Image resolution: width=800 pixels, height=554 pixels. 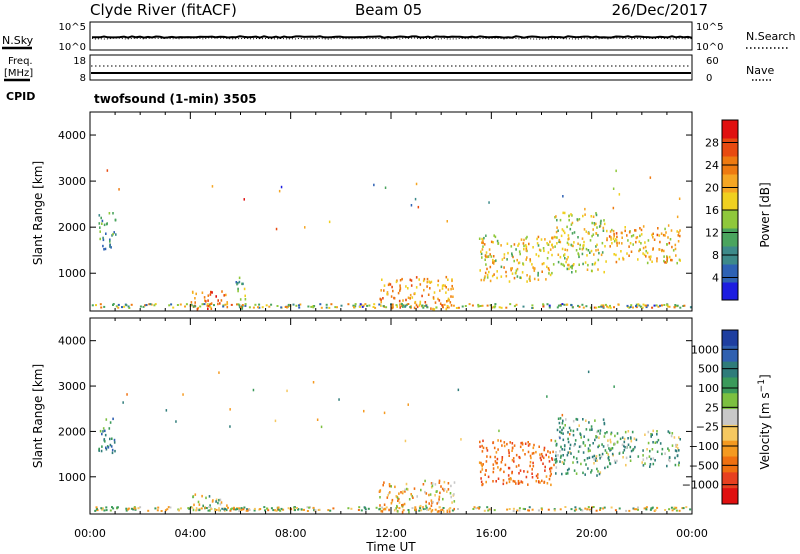 What do you see at coordinates (730, 417) in the screenshot?
I see `colorbar-frame` at bounding box center [730, 417].